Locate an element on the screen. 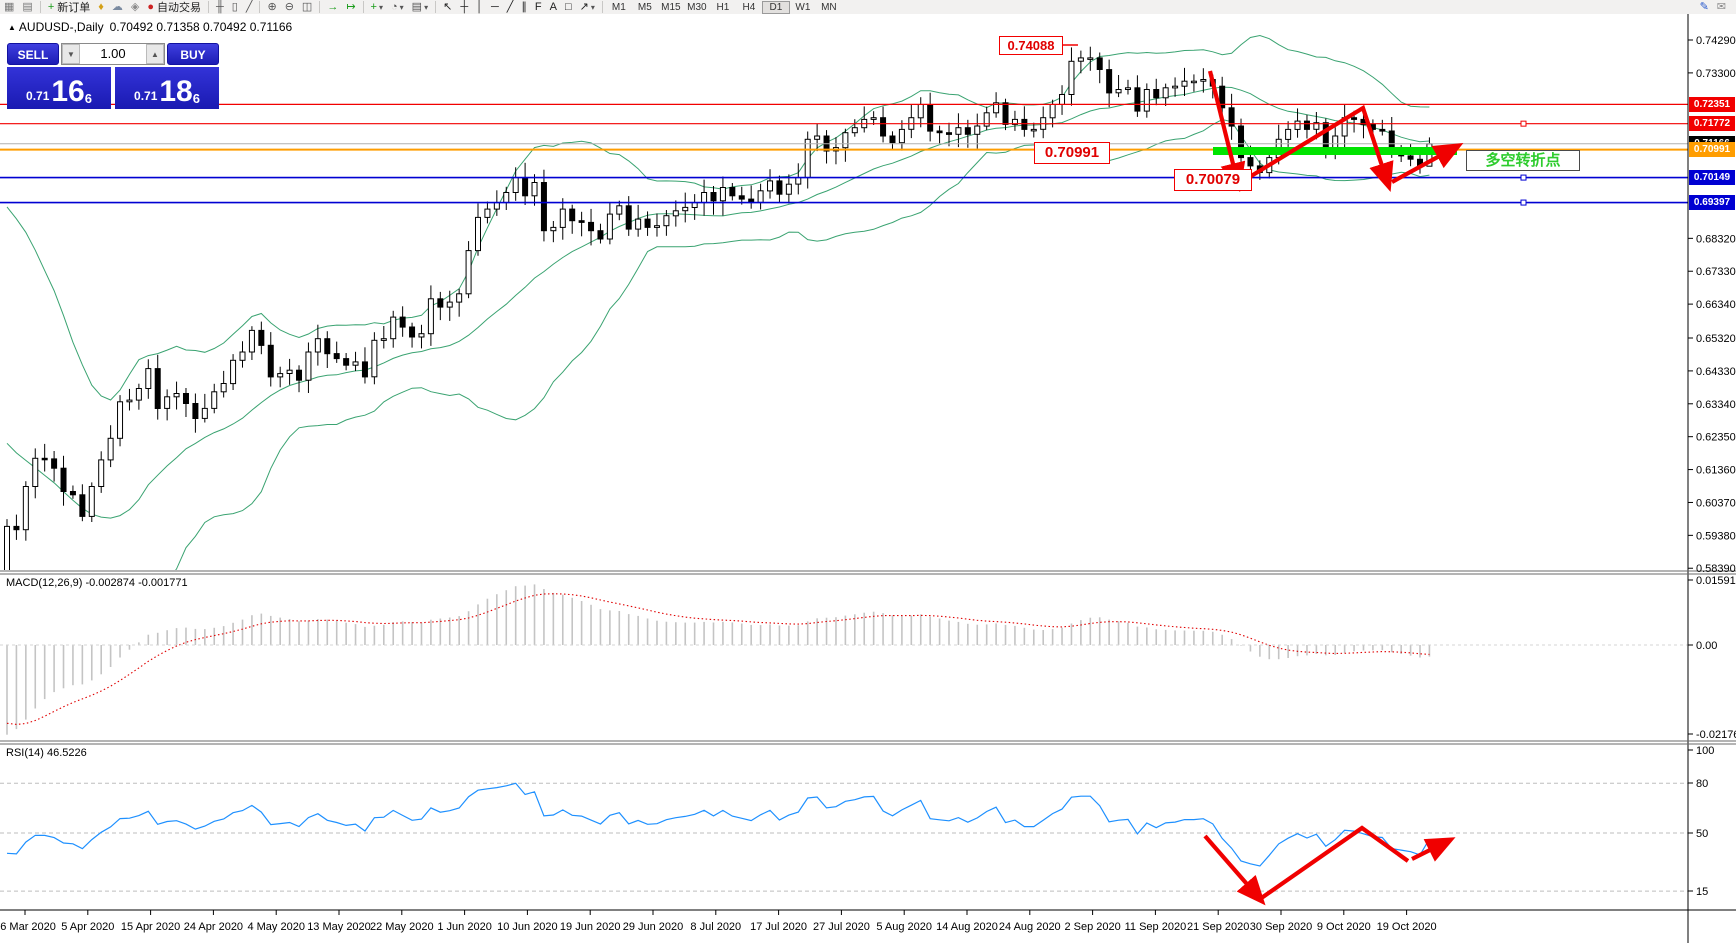 The image size is (1736, 943). line-chart-button: ╱ is located at coordinates (249, 7).